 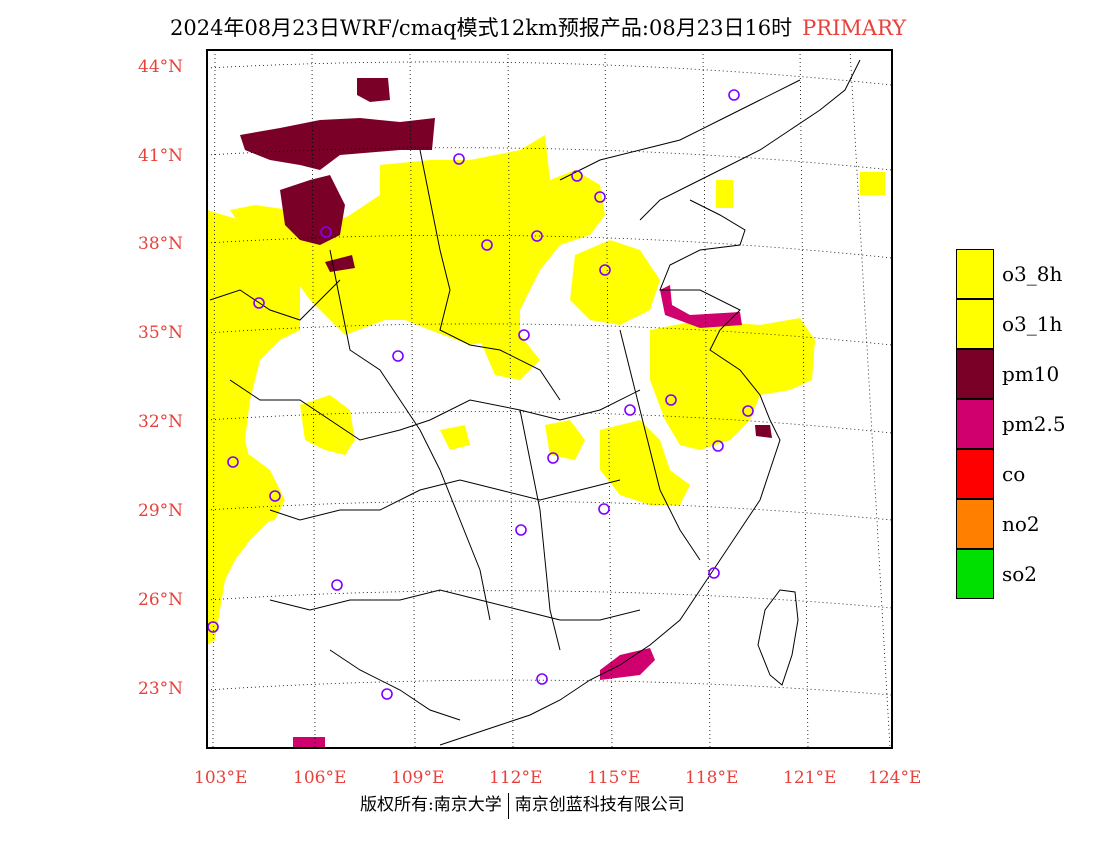 I want to click on primary-label: PRIMARY, so click(x=854, y=28).